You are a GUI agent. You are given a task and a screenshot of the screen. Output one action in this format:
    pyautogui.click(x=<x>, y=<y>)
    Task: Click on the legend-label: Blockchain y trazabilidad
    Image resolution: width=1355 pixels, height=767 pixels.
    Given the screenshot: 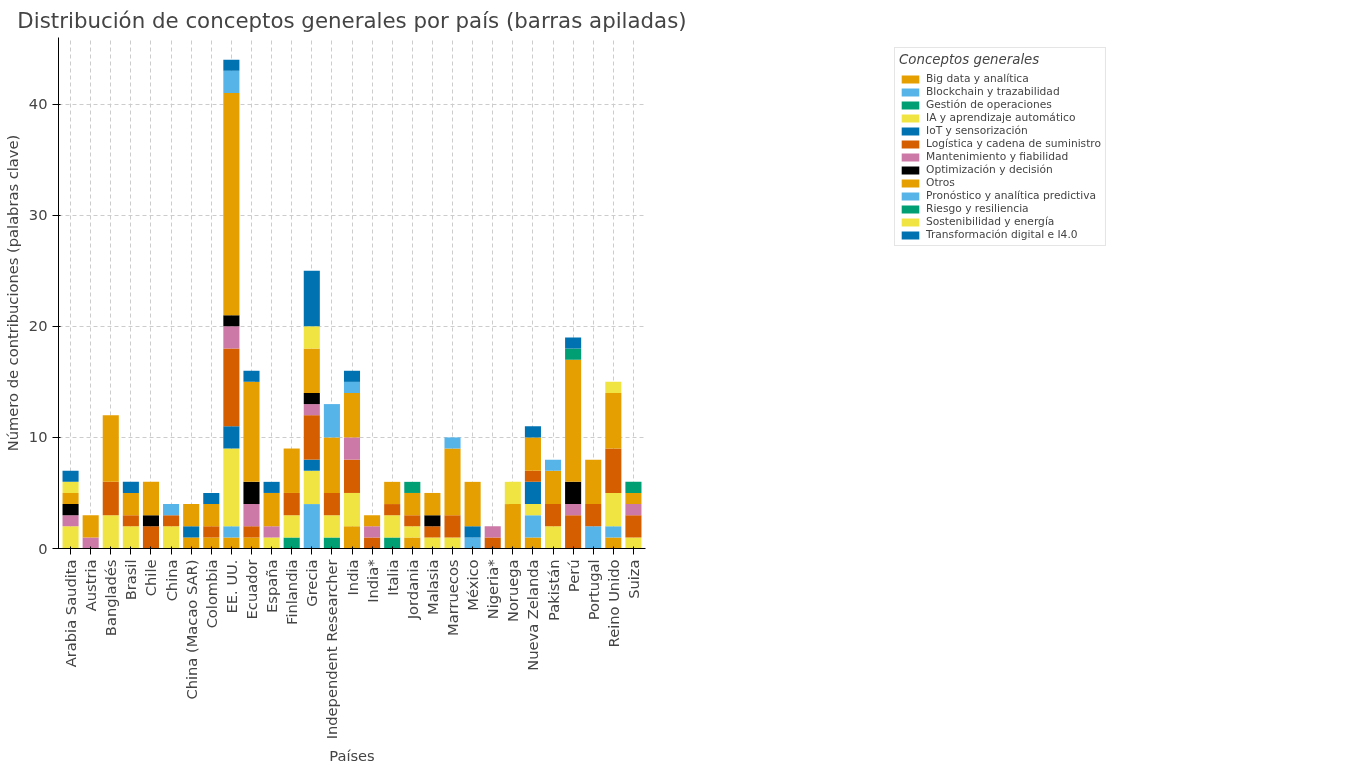 What is the action you would take?
    pyautogui.click(x=992, y=91)
    